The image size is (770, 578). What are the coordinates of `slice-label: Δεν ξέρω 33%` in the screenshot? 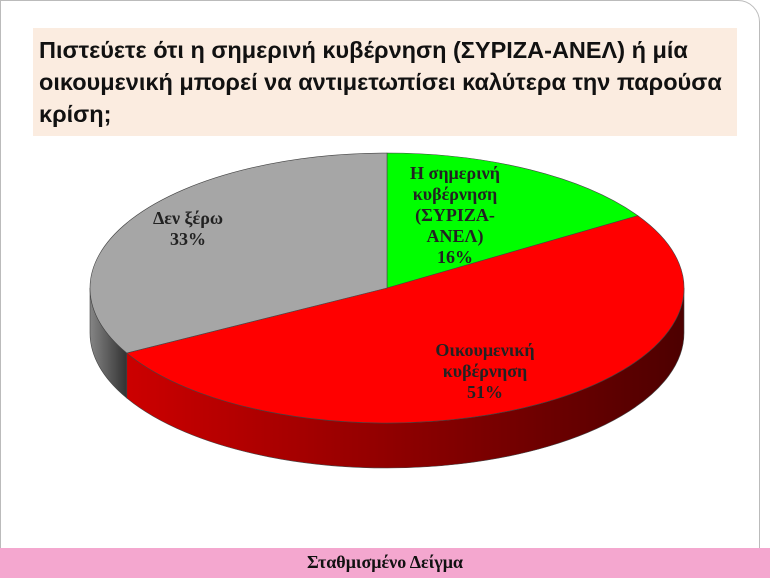 It's located at (188, 229).